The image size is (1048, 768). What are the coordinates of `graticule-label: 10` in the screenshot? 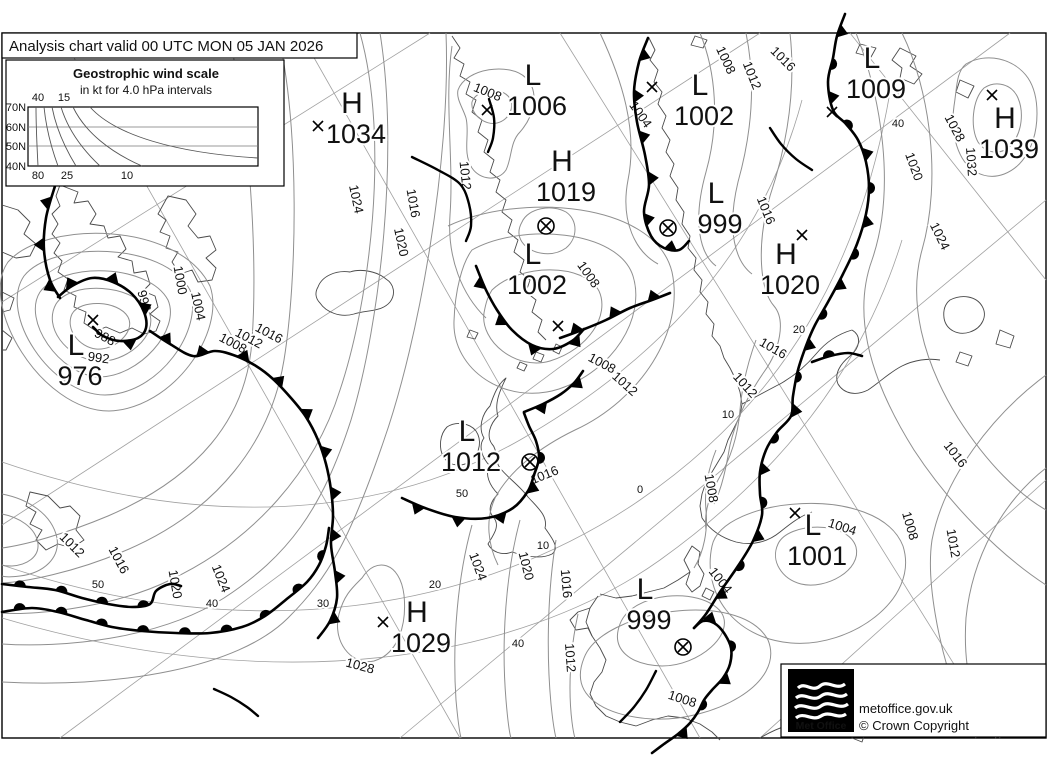 It's located at (543, 546).